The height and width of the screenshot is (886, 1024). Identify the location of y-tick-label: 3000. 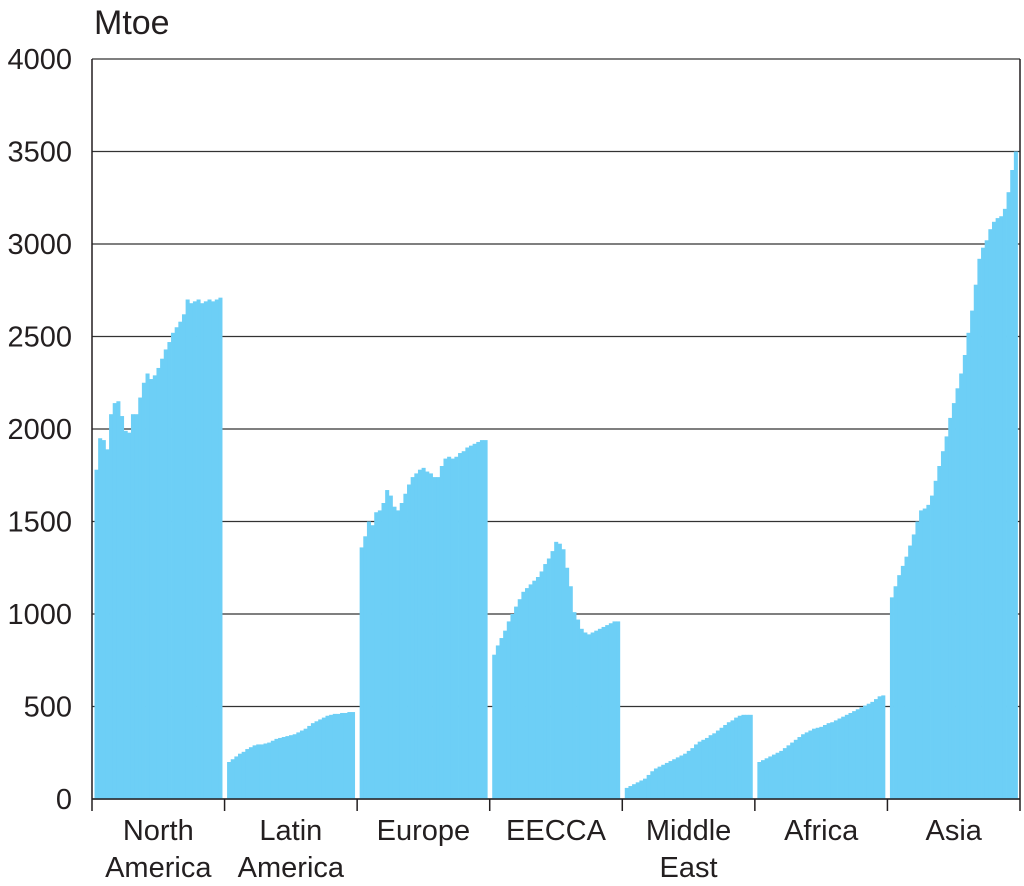
(39, 245).